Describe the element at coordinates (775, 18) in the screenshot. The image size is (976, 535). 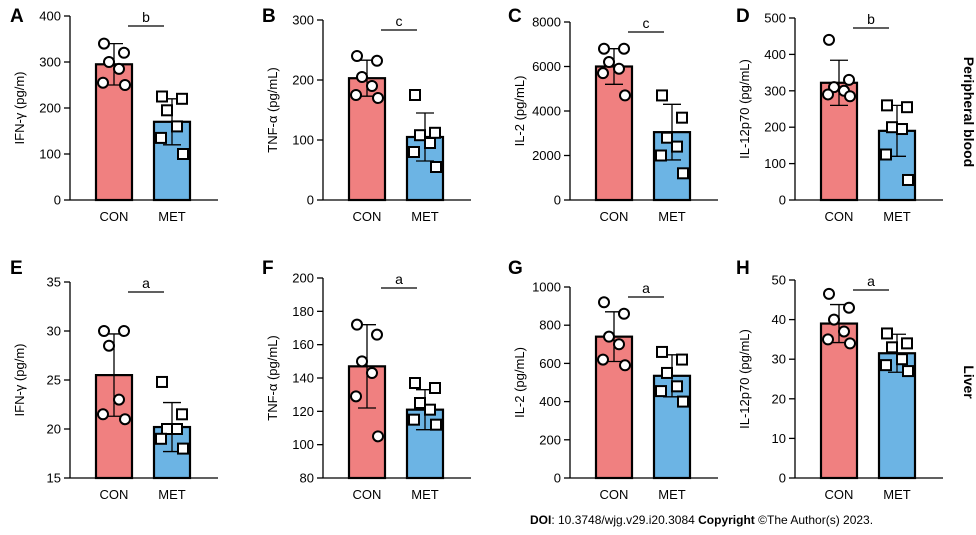
I see `y-tick-label-d: 500` at that location.